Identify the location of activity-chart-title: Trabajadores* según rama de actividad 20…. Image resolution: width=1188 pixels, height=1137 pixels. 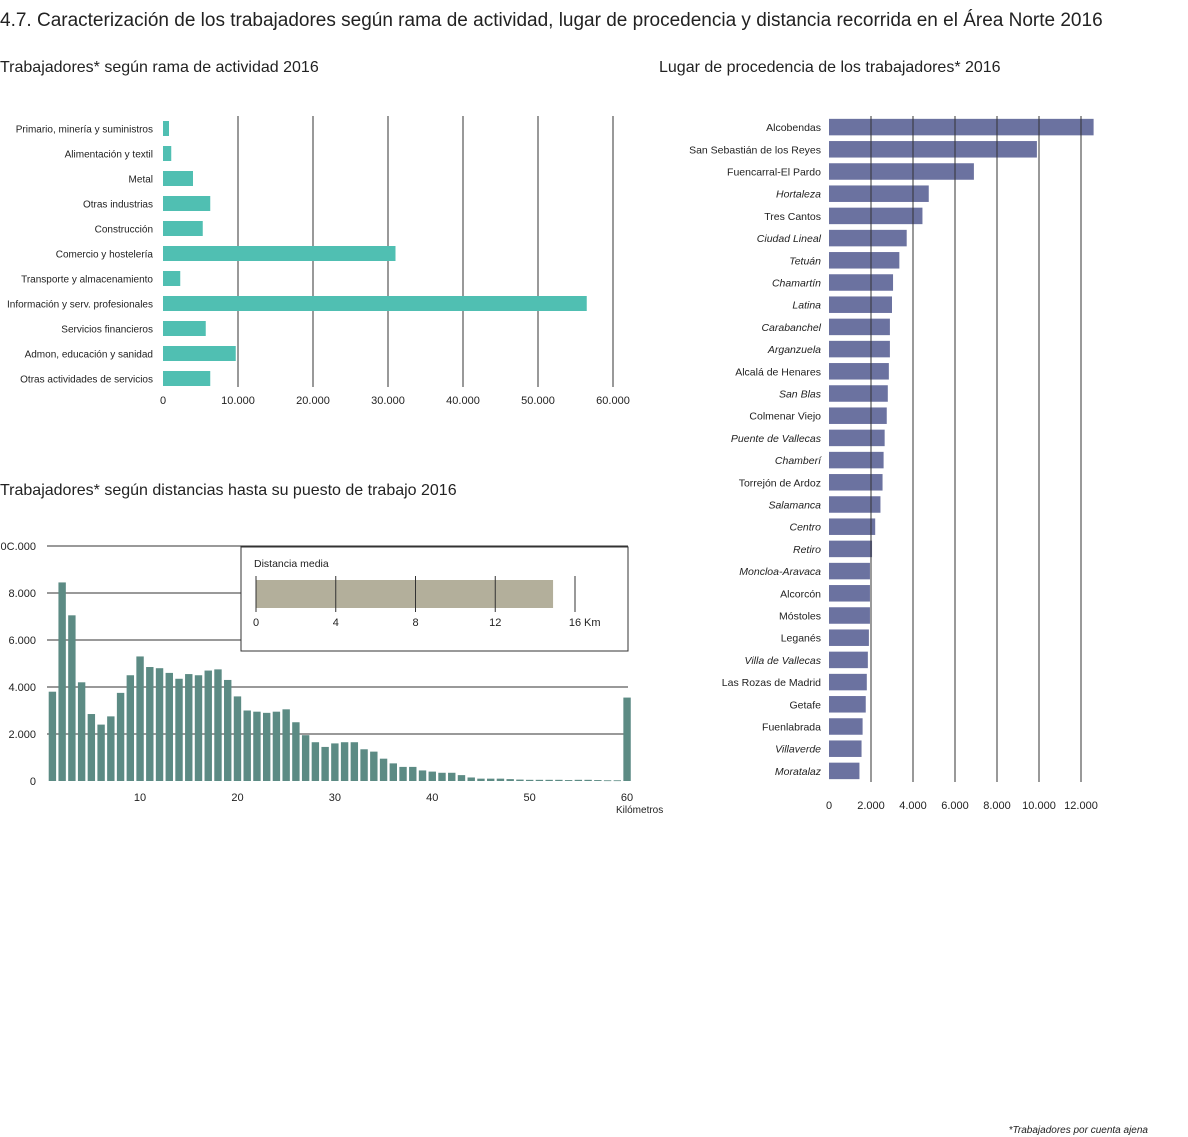
(159, 67).